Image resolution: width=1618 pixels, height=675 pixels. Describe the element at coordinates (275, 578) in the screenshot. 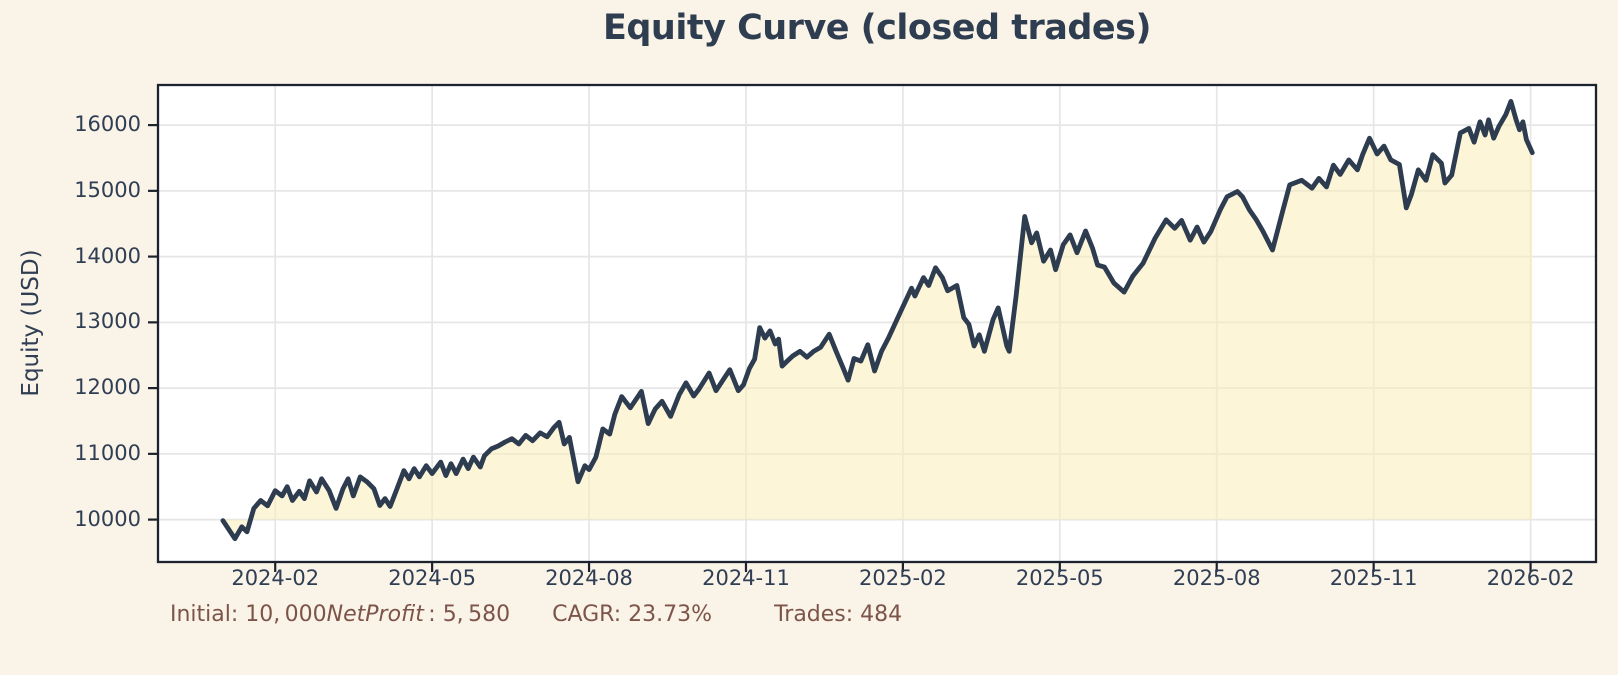

I see `x-tick-label: 2024-02` at that location.